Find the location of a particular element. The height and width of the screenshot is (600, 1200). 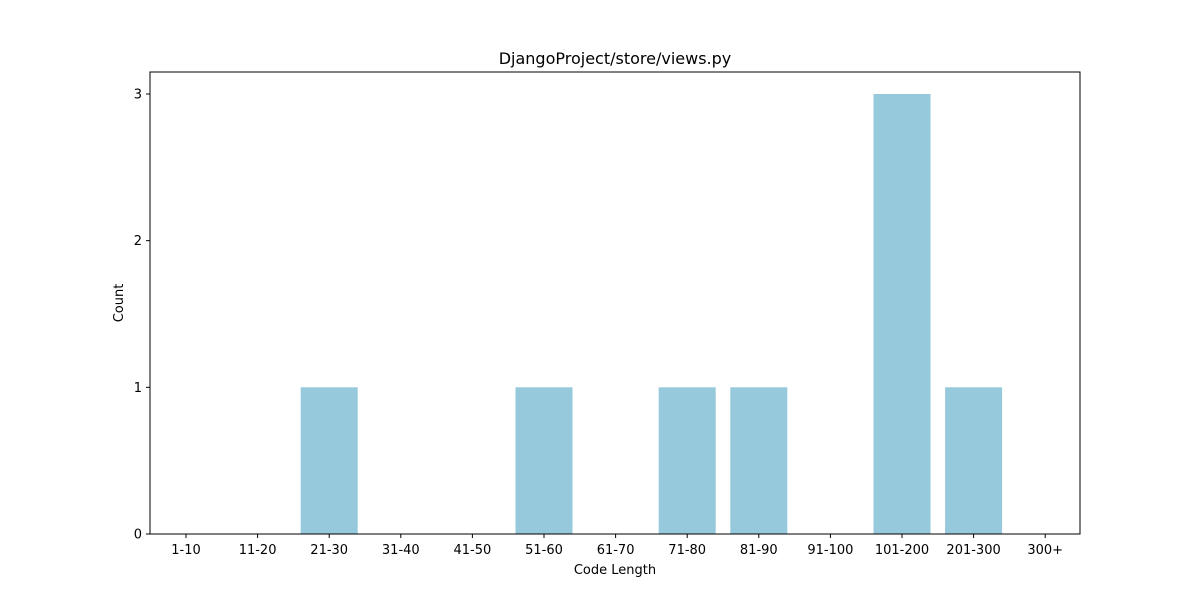

x-tick-label: 41-50 is located at coordinates (473, 550).